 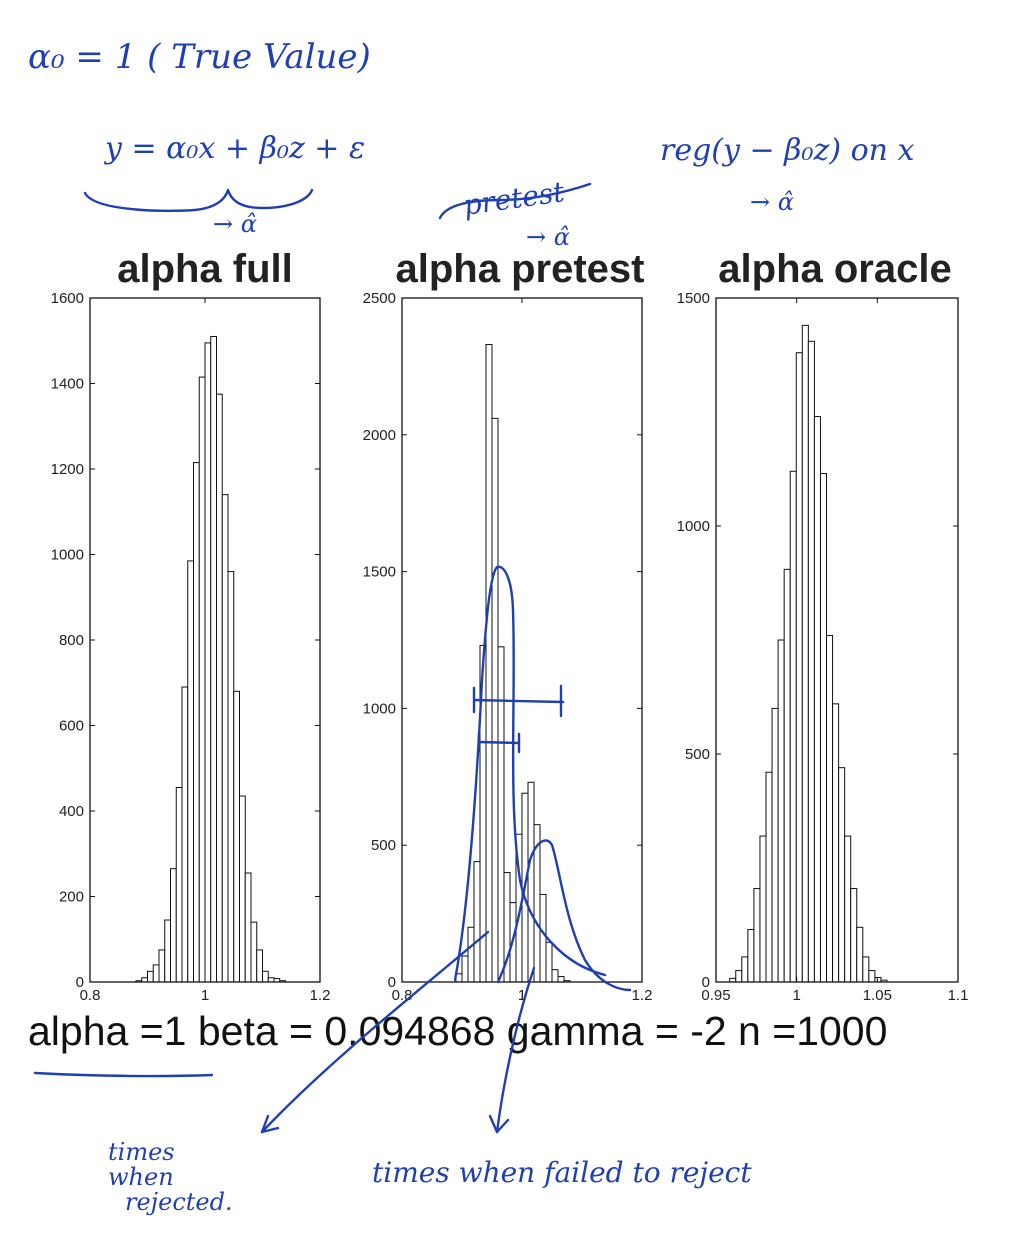 What do you see at coordinates (772, 202) in the screenshot?
I see `oracle-arrow-note: → α̂` at bounding box center [772, 202].